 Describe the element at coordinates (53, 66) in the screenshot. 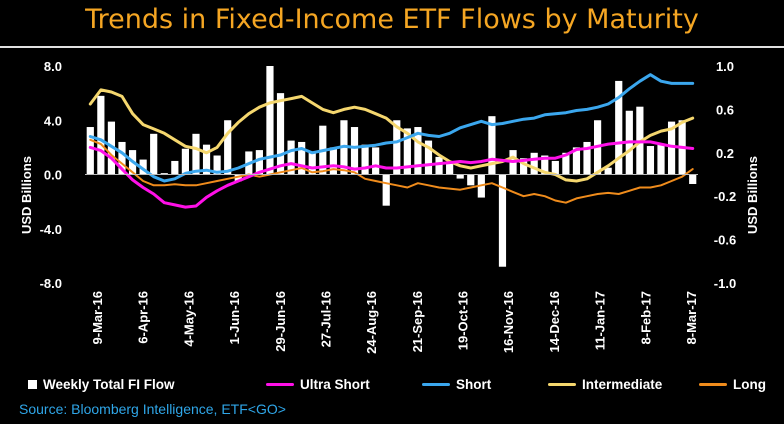

I see `y-tick-label: 8.0` at that location.